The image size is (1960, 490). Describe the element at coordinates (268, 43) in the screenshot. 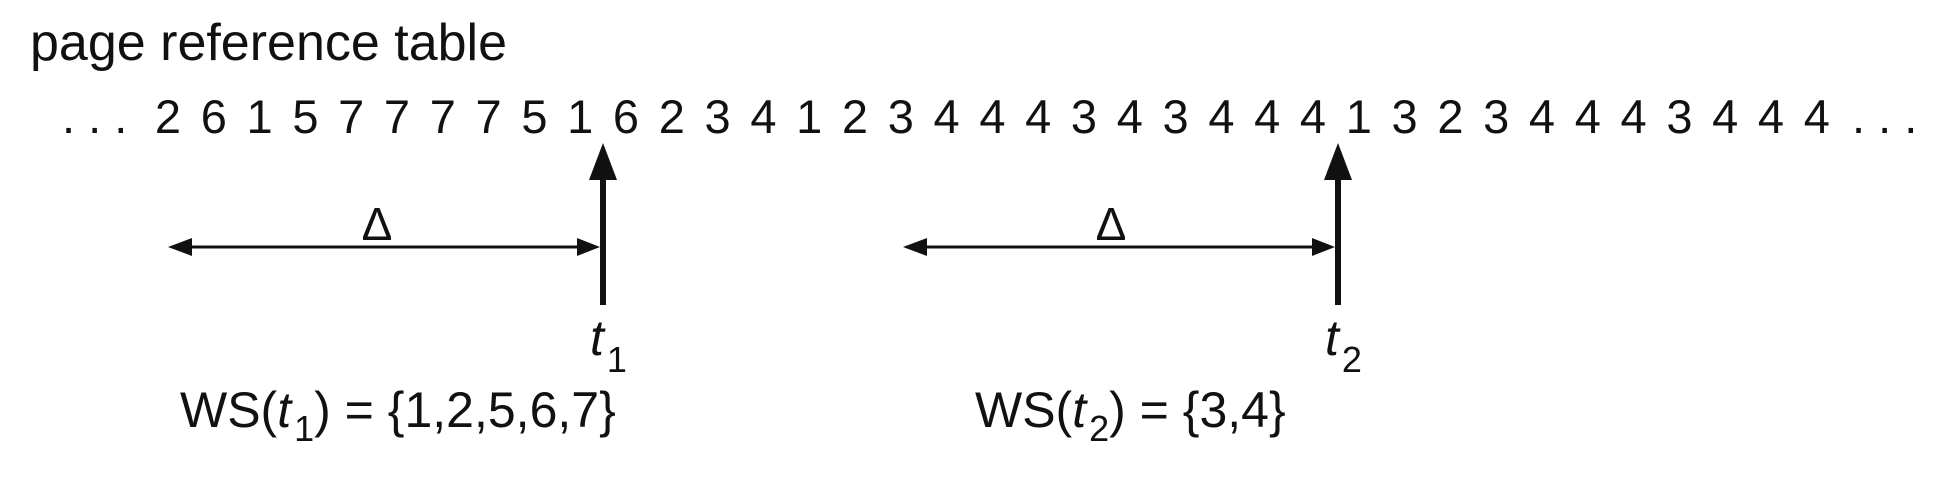

I see `diagram-title: page reference table` at that location.